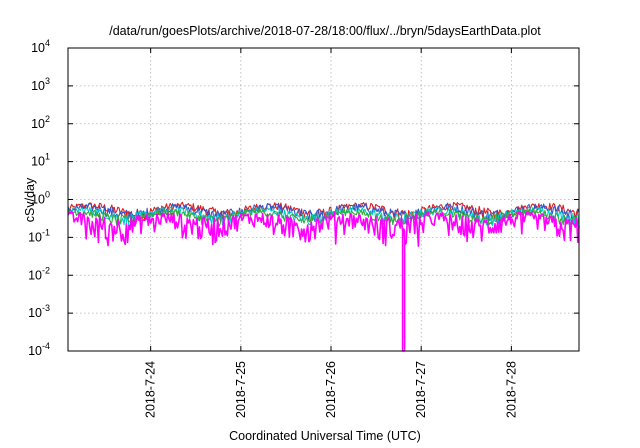  I want to click on x-tick-label: 2018-7-27, so click(421, 389).